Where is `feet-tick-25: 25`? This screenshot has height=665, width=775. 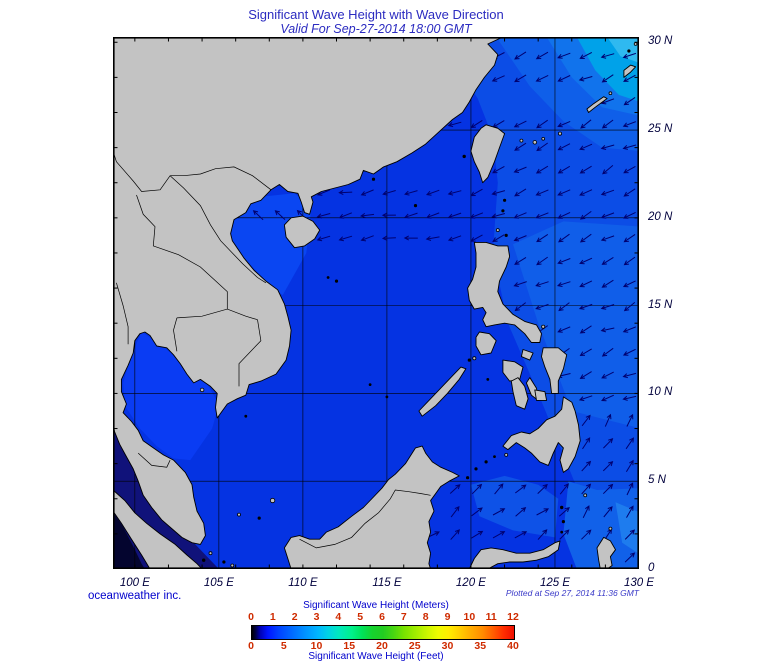
feet-tick-25: 25 is located at coordinates (414, 646).